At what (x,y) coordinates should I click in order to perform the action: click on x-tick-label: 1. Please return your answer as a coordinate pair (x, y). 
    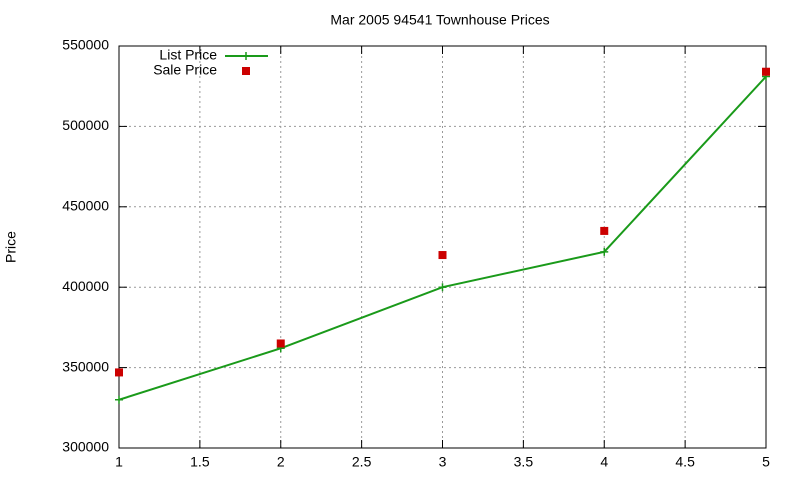
    Looking at the image, I should click on (119, 462).